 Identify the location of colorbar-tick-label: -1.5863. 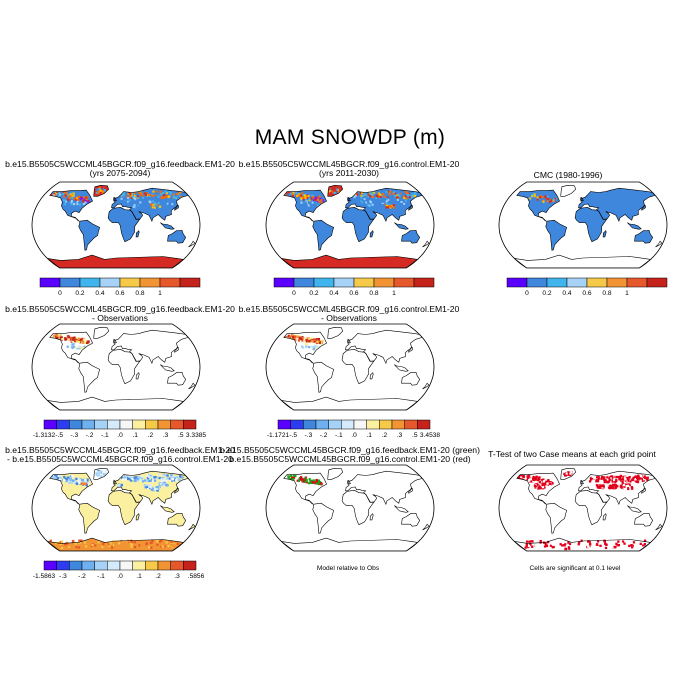
(44, 576).